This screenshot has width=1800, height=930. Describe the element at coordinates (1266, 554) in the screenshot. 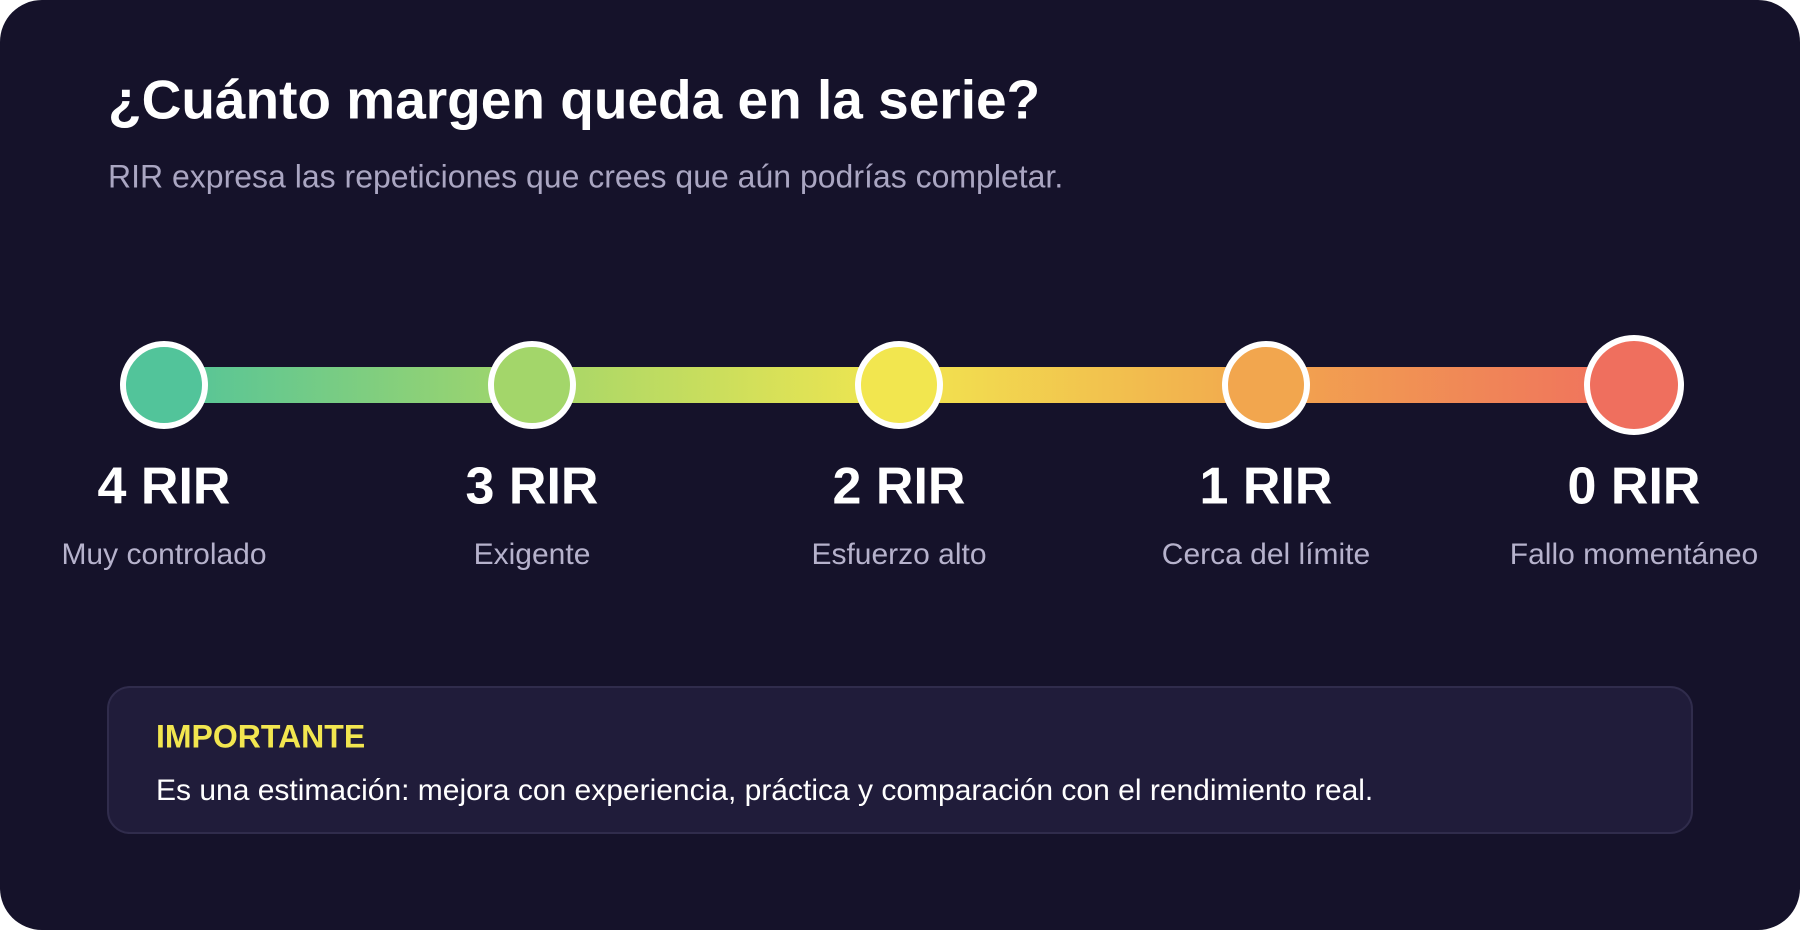

I see `step-description: Cerca del límite` at that location.